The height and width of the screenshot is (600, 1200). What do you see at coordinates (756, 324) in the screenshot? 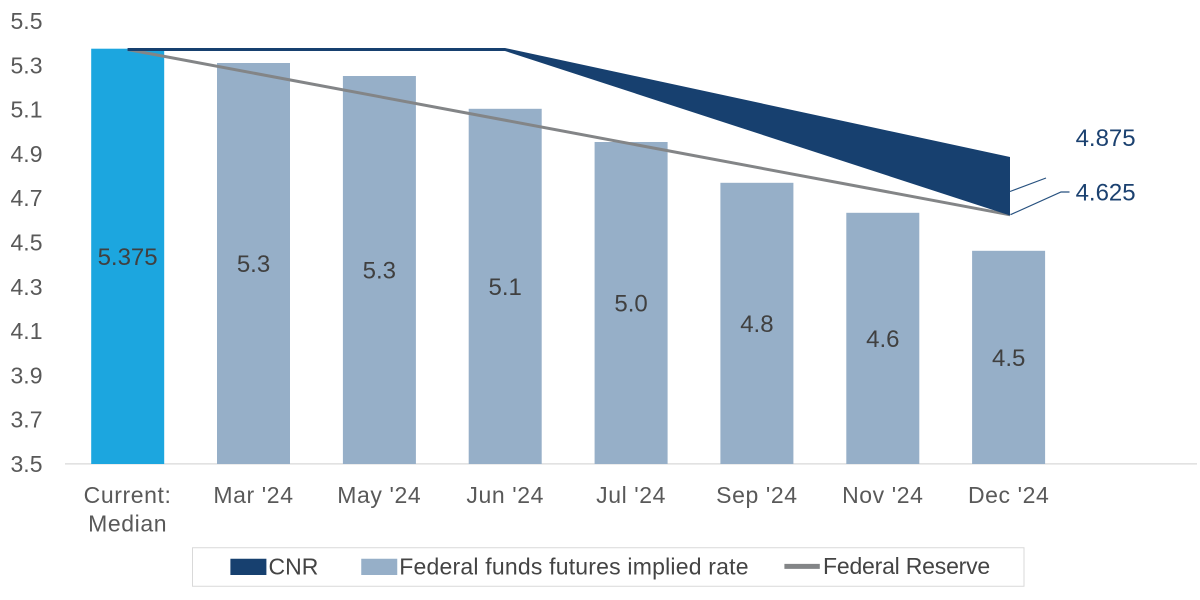
I see `svg-text: 4.8` at bounding box center [756, 324].